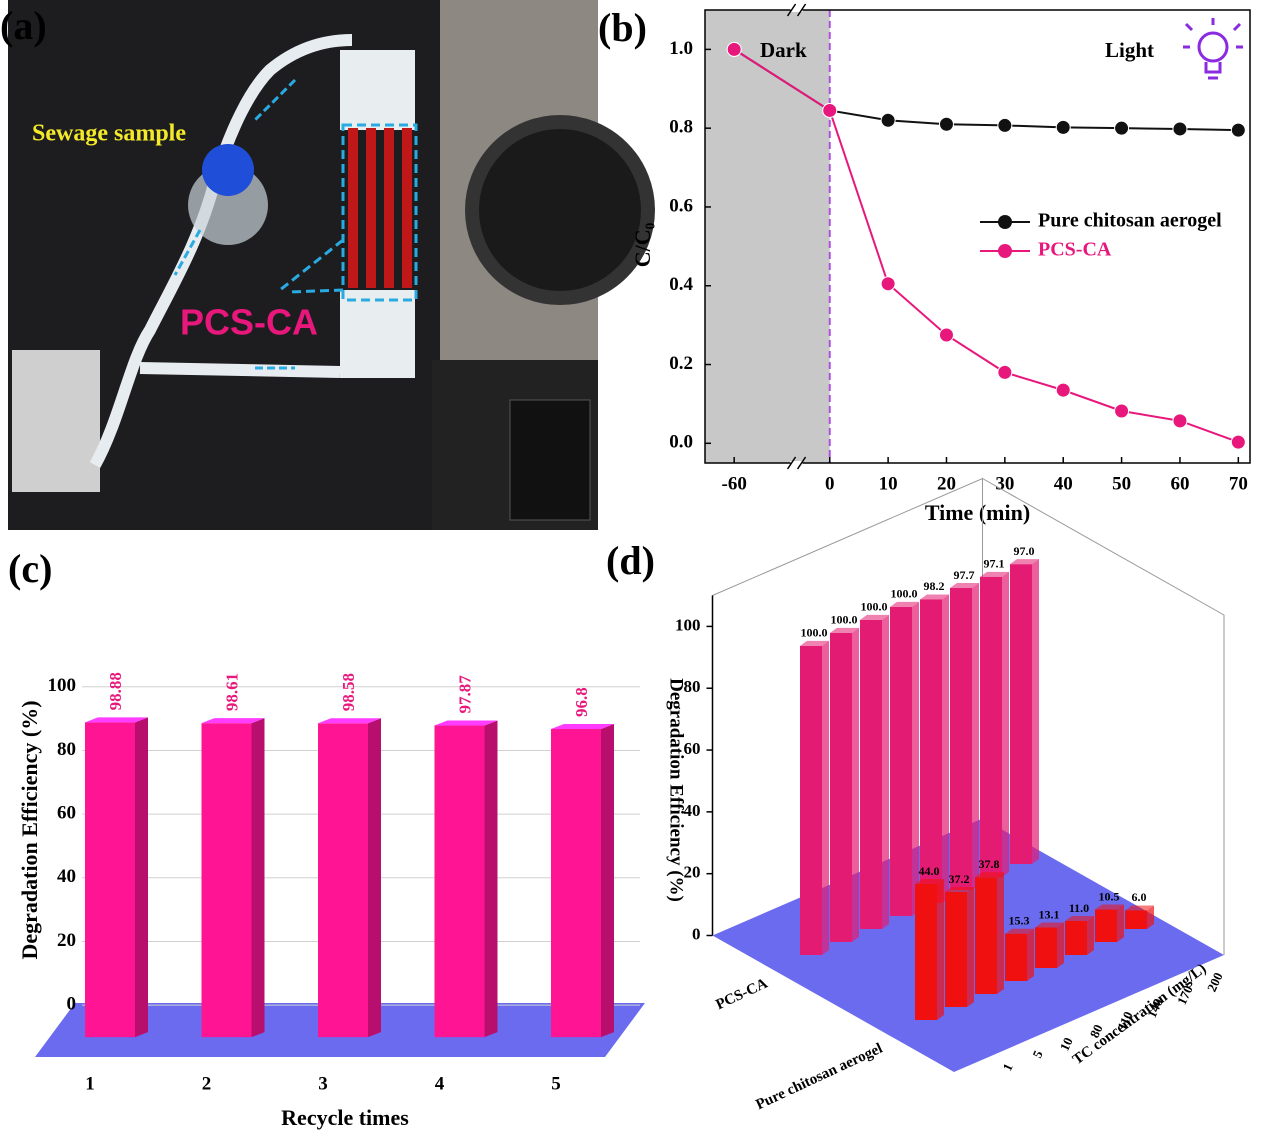 Image resolution: width=1268 pixels, height=1137 pixels. I want to click on highlight-pointer, so click(311, 266).